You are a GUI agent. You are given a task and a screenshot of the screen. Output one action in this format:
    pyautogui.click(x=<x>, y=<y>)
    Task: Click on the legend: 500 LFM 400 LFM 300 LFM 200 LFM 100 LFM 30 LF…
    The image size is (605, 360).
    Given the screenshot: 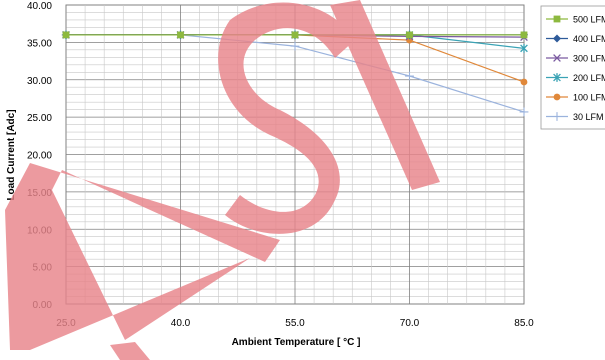 What is the action you would take?
    pyautogui.click(x=572, y=67)
    